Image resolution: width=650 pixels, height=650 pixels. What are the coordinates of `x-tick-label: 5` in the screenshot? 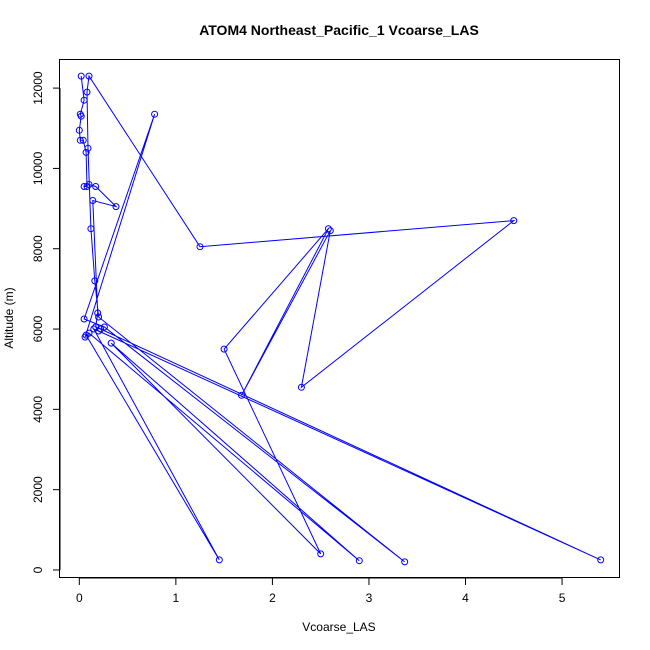 It's located at (562, 598).